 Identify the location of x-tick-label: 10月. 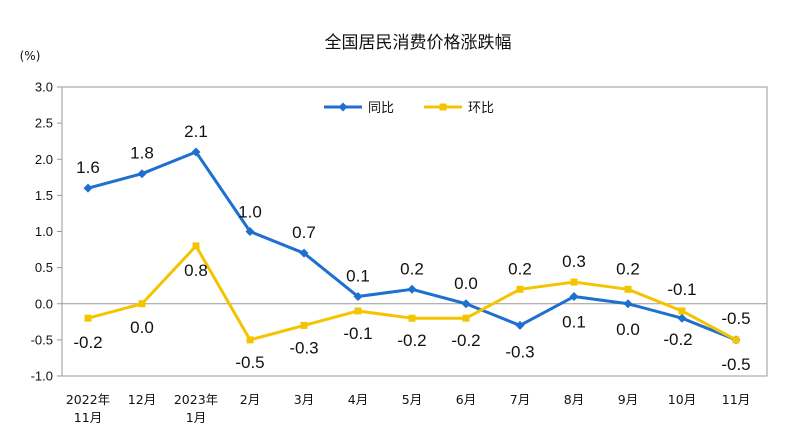
(682, 399).